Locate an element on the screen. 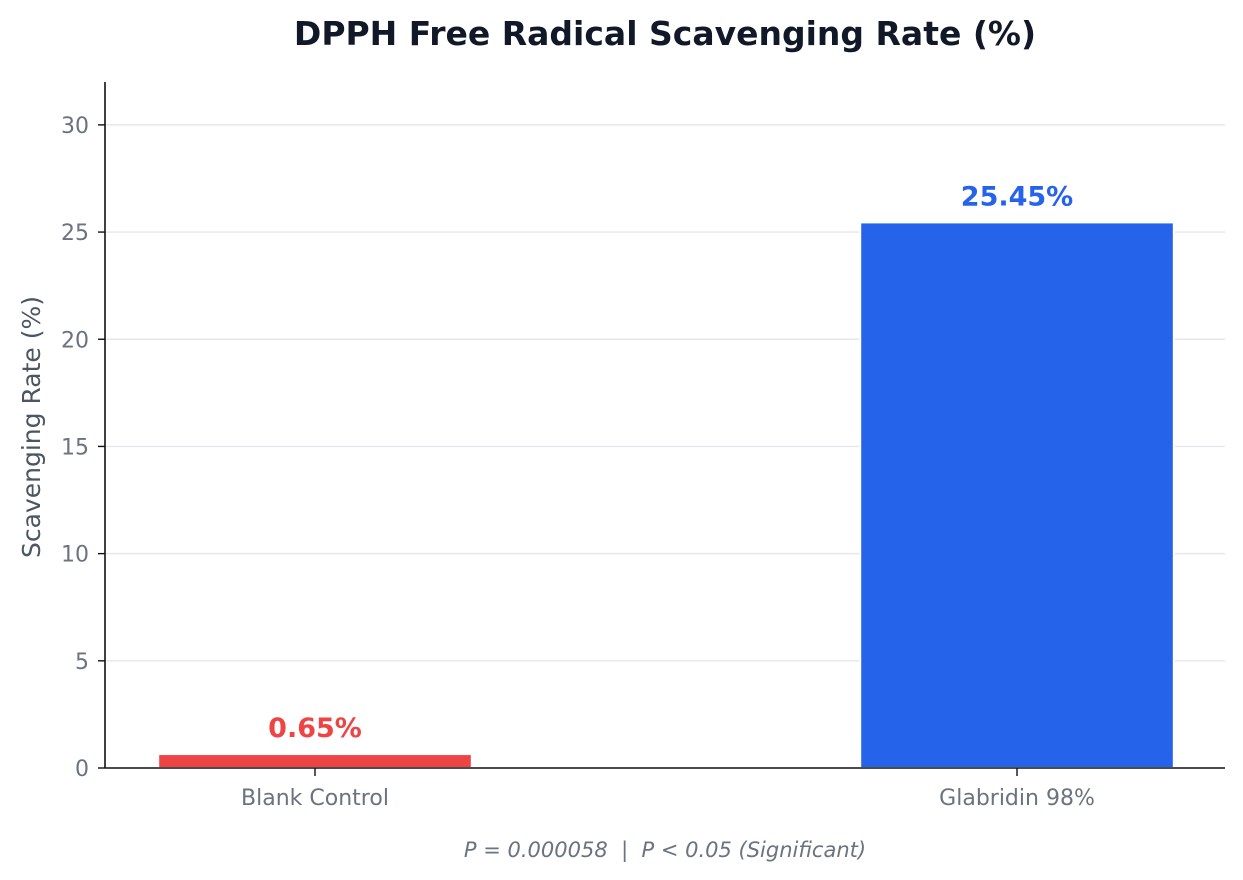 The image size is (1243, 880). y-tick-label: 10 is located at coordinates (75, 555).